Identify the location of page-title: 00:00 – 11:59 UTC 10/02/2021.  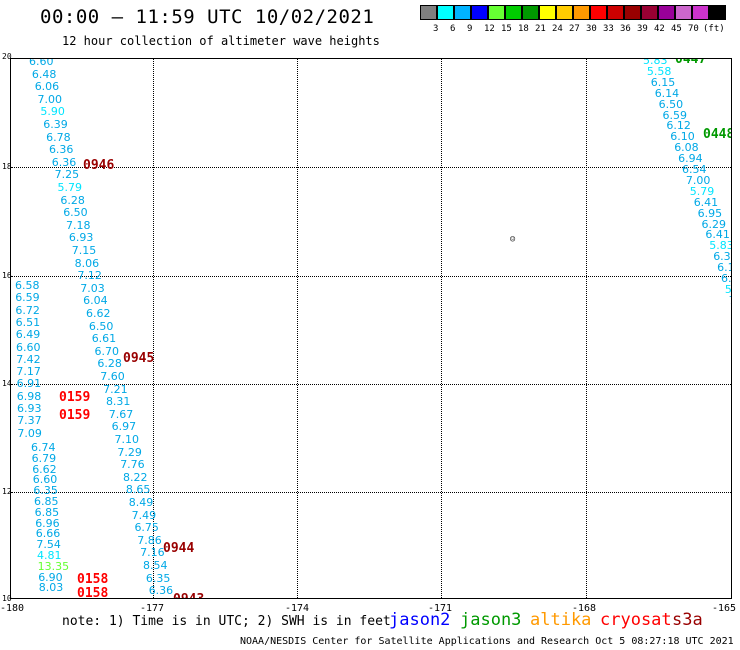
(207, 17).